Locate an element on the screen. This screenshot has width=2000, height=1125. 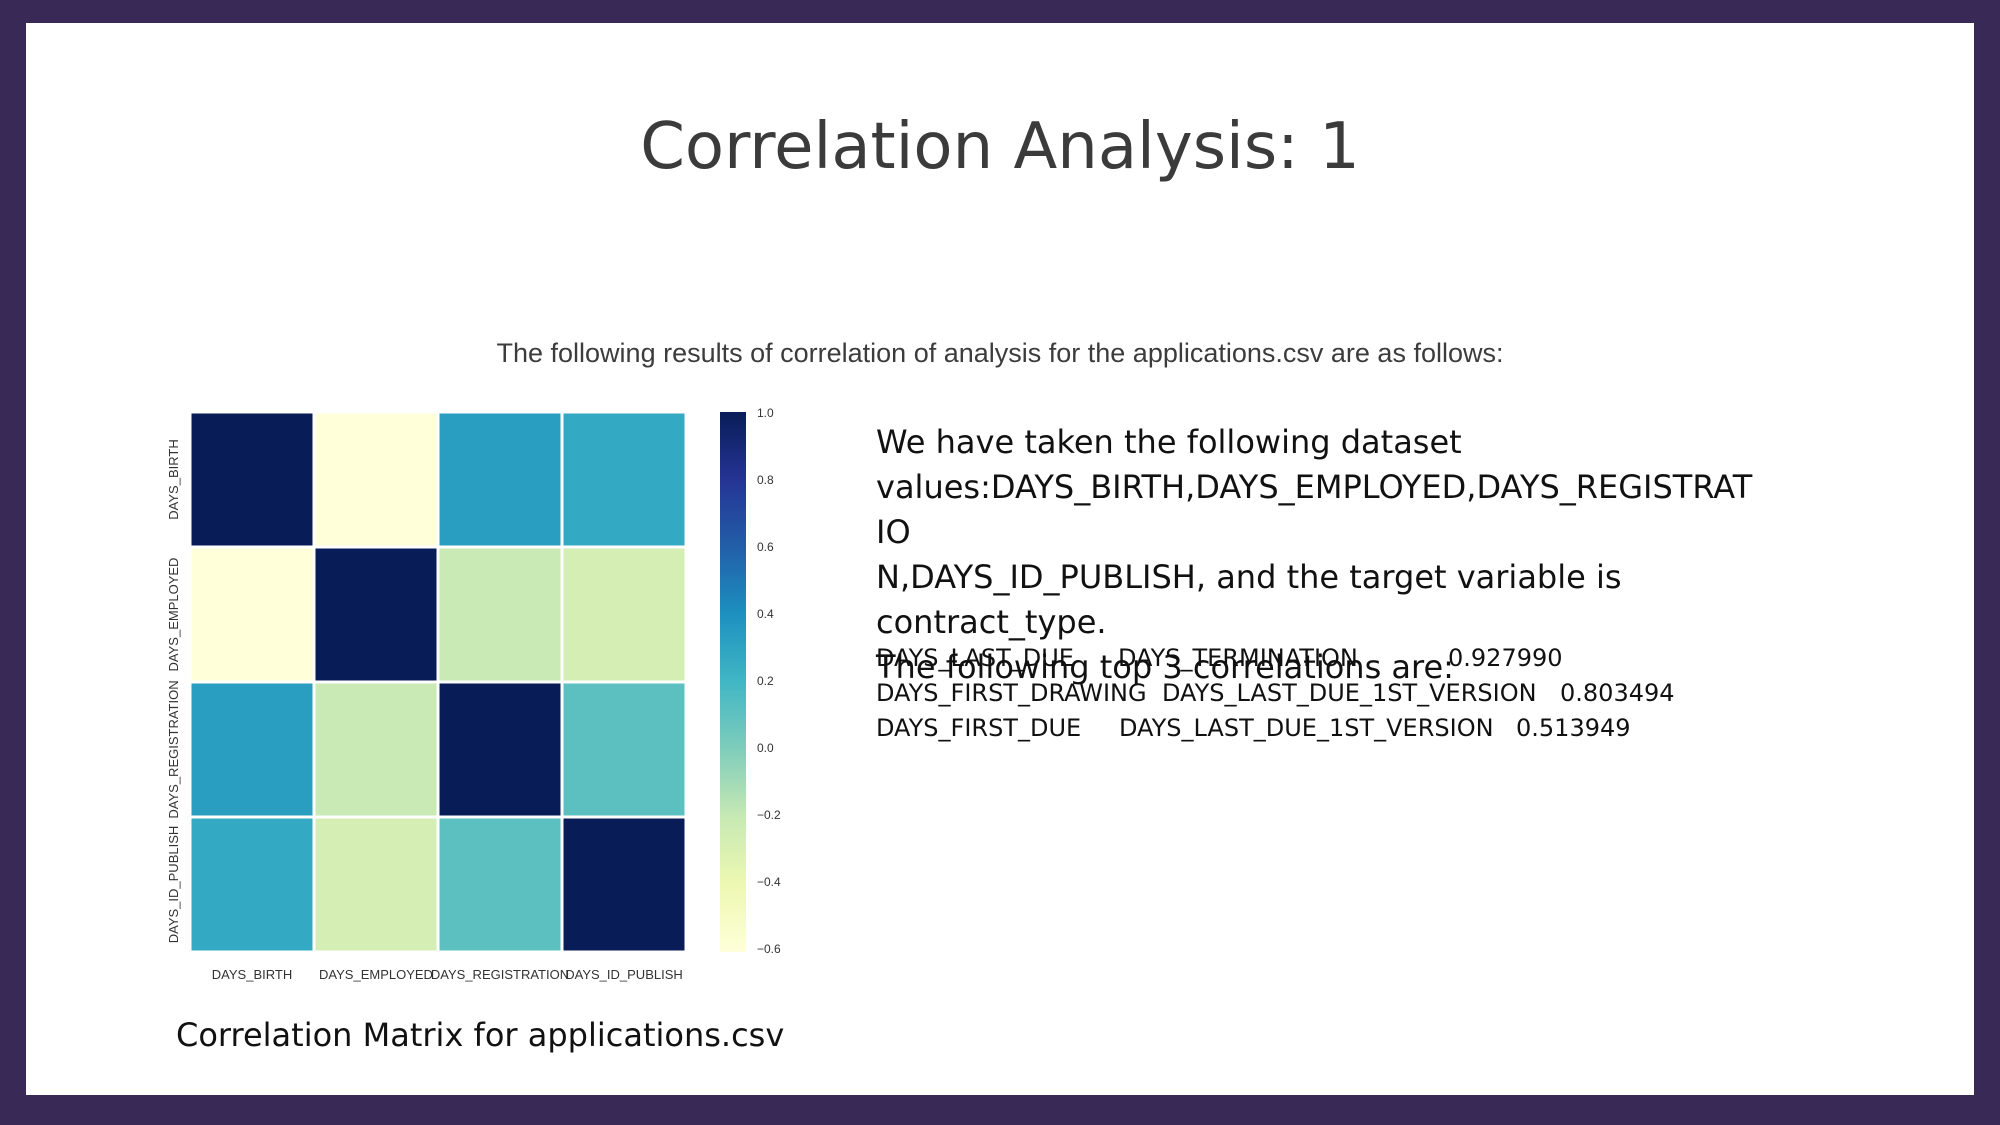
colorbar-tick-label: 0.2 is located at coordinates (765, 681).